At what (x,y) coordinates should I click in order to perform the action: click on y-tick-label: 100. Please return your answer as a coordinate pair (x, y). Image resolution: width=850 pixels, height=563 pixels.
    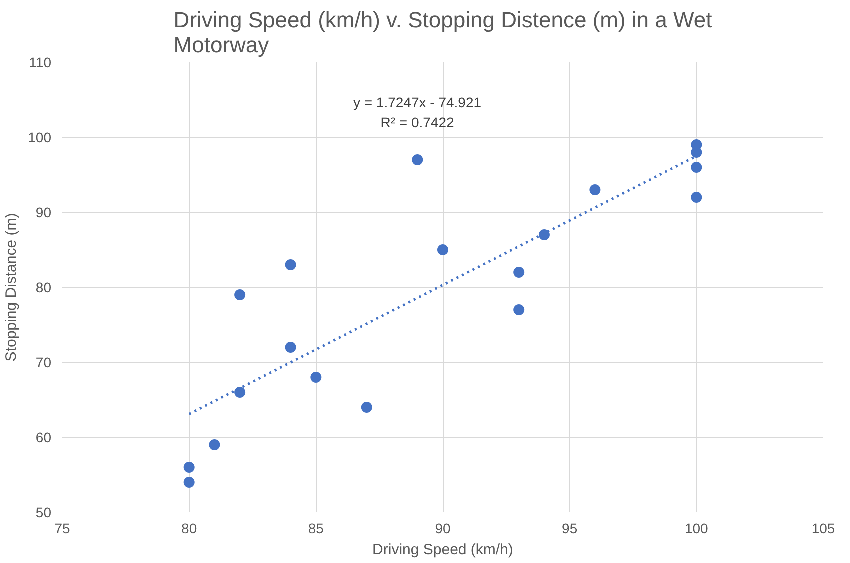
    Looking at the image, I should click on (40, 138).